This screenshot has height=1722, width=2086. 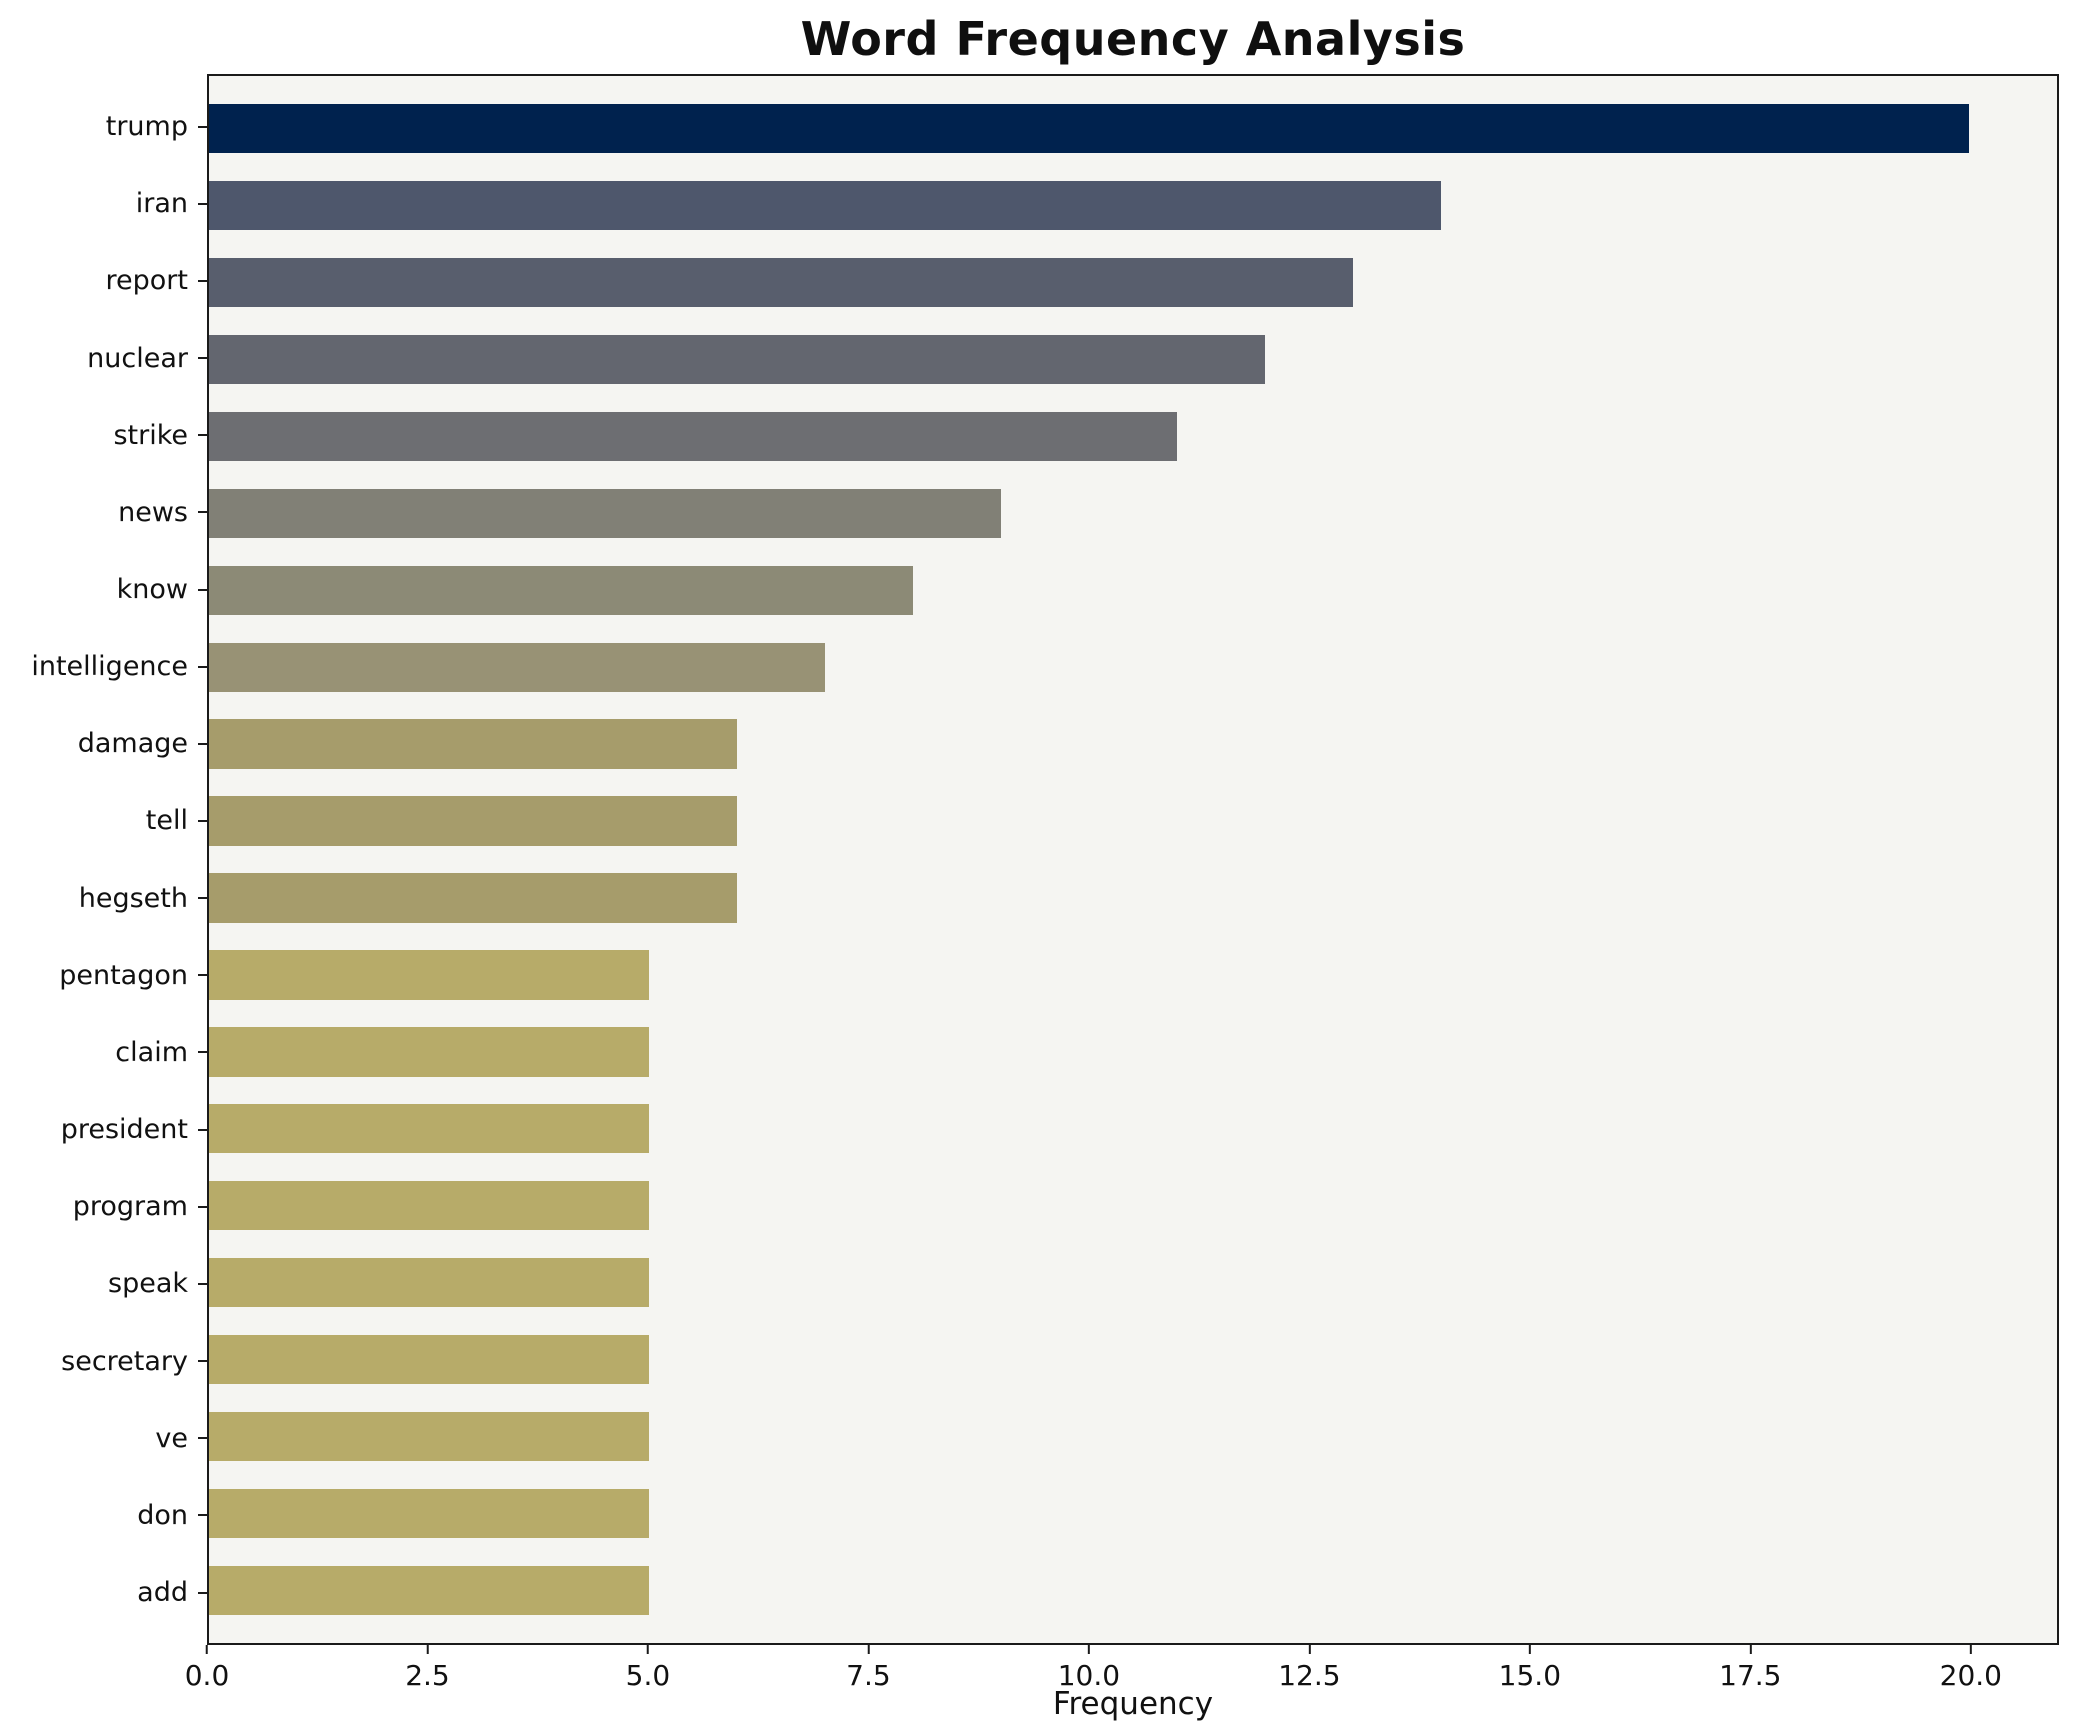 I want to click on x-tick: 17.5, so click(x=1750, y=1668).